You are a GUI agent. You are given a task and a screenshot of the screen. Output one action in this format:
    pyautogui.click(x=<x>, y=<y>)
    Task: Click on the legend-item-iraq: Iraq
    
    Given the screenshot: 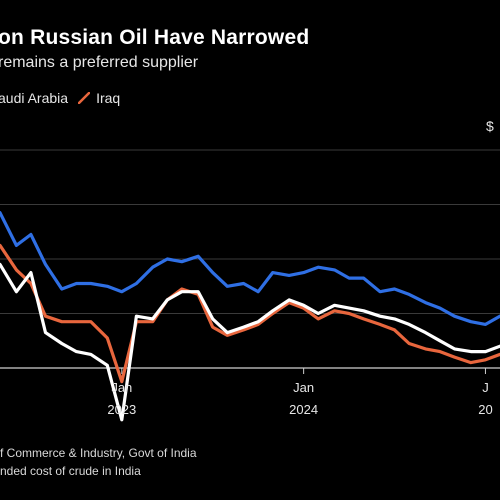 What is the action you would take?
    pyautogui.click(x=99, y=98)
    